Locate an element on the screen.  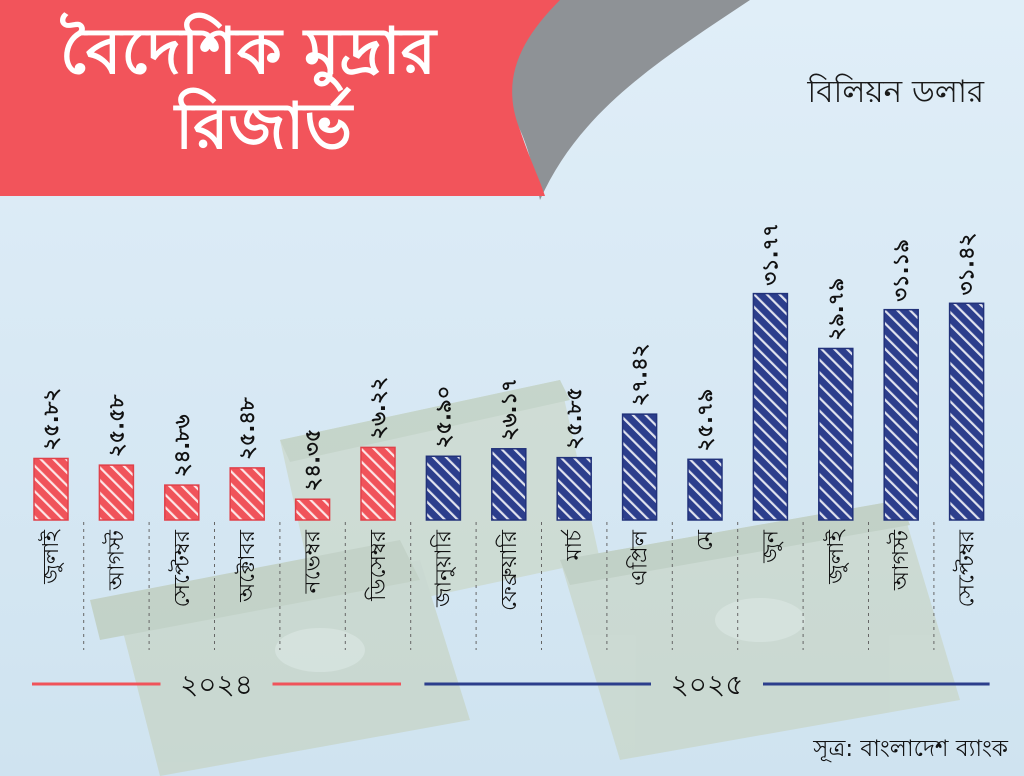
month-label: ফেব্রুয়ারি is located at coordinates (509, 570).